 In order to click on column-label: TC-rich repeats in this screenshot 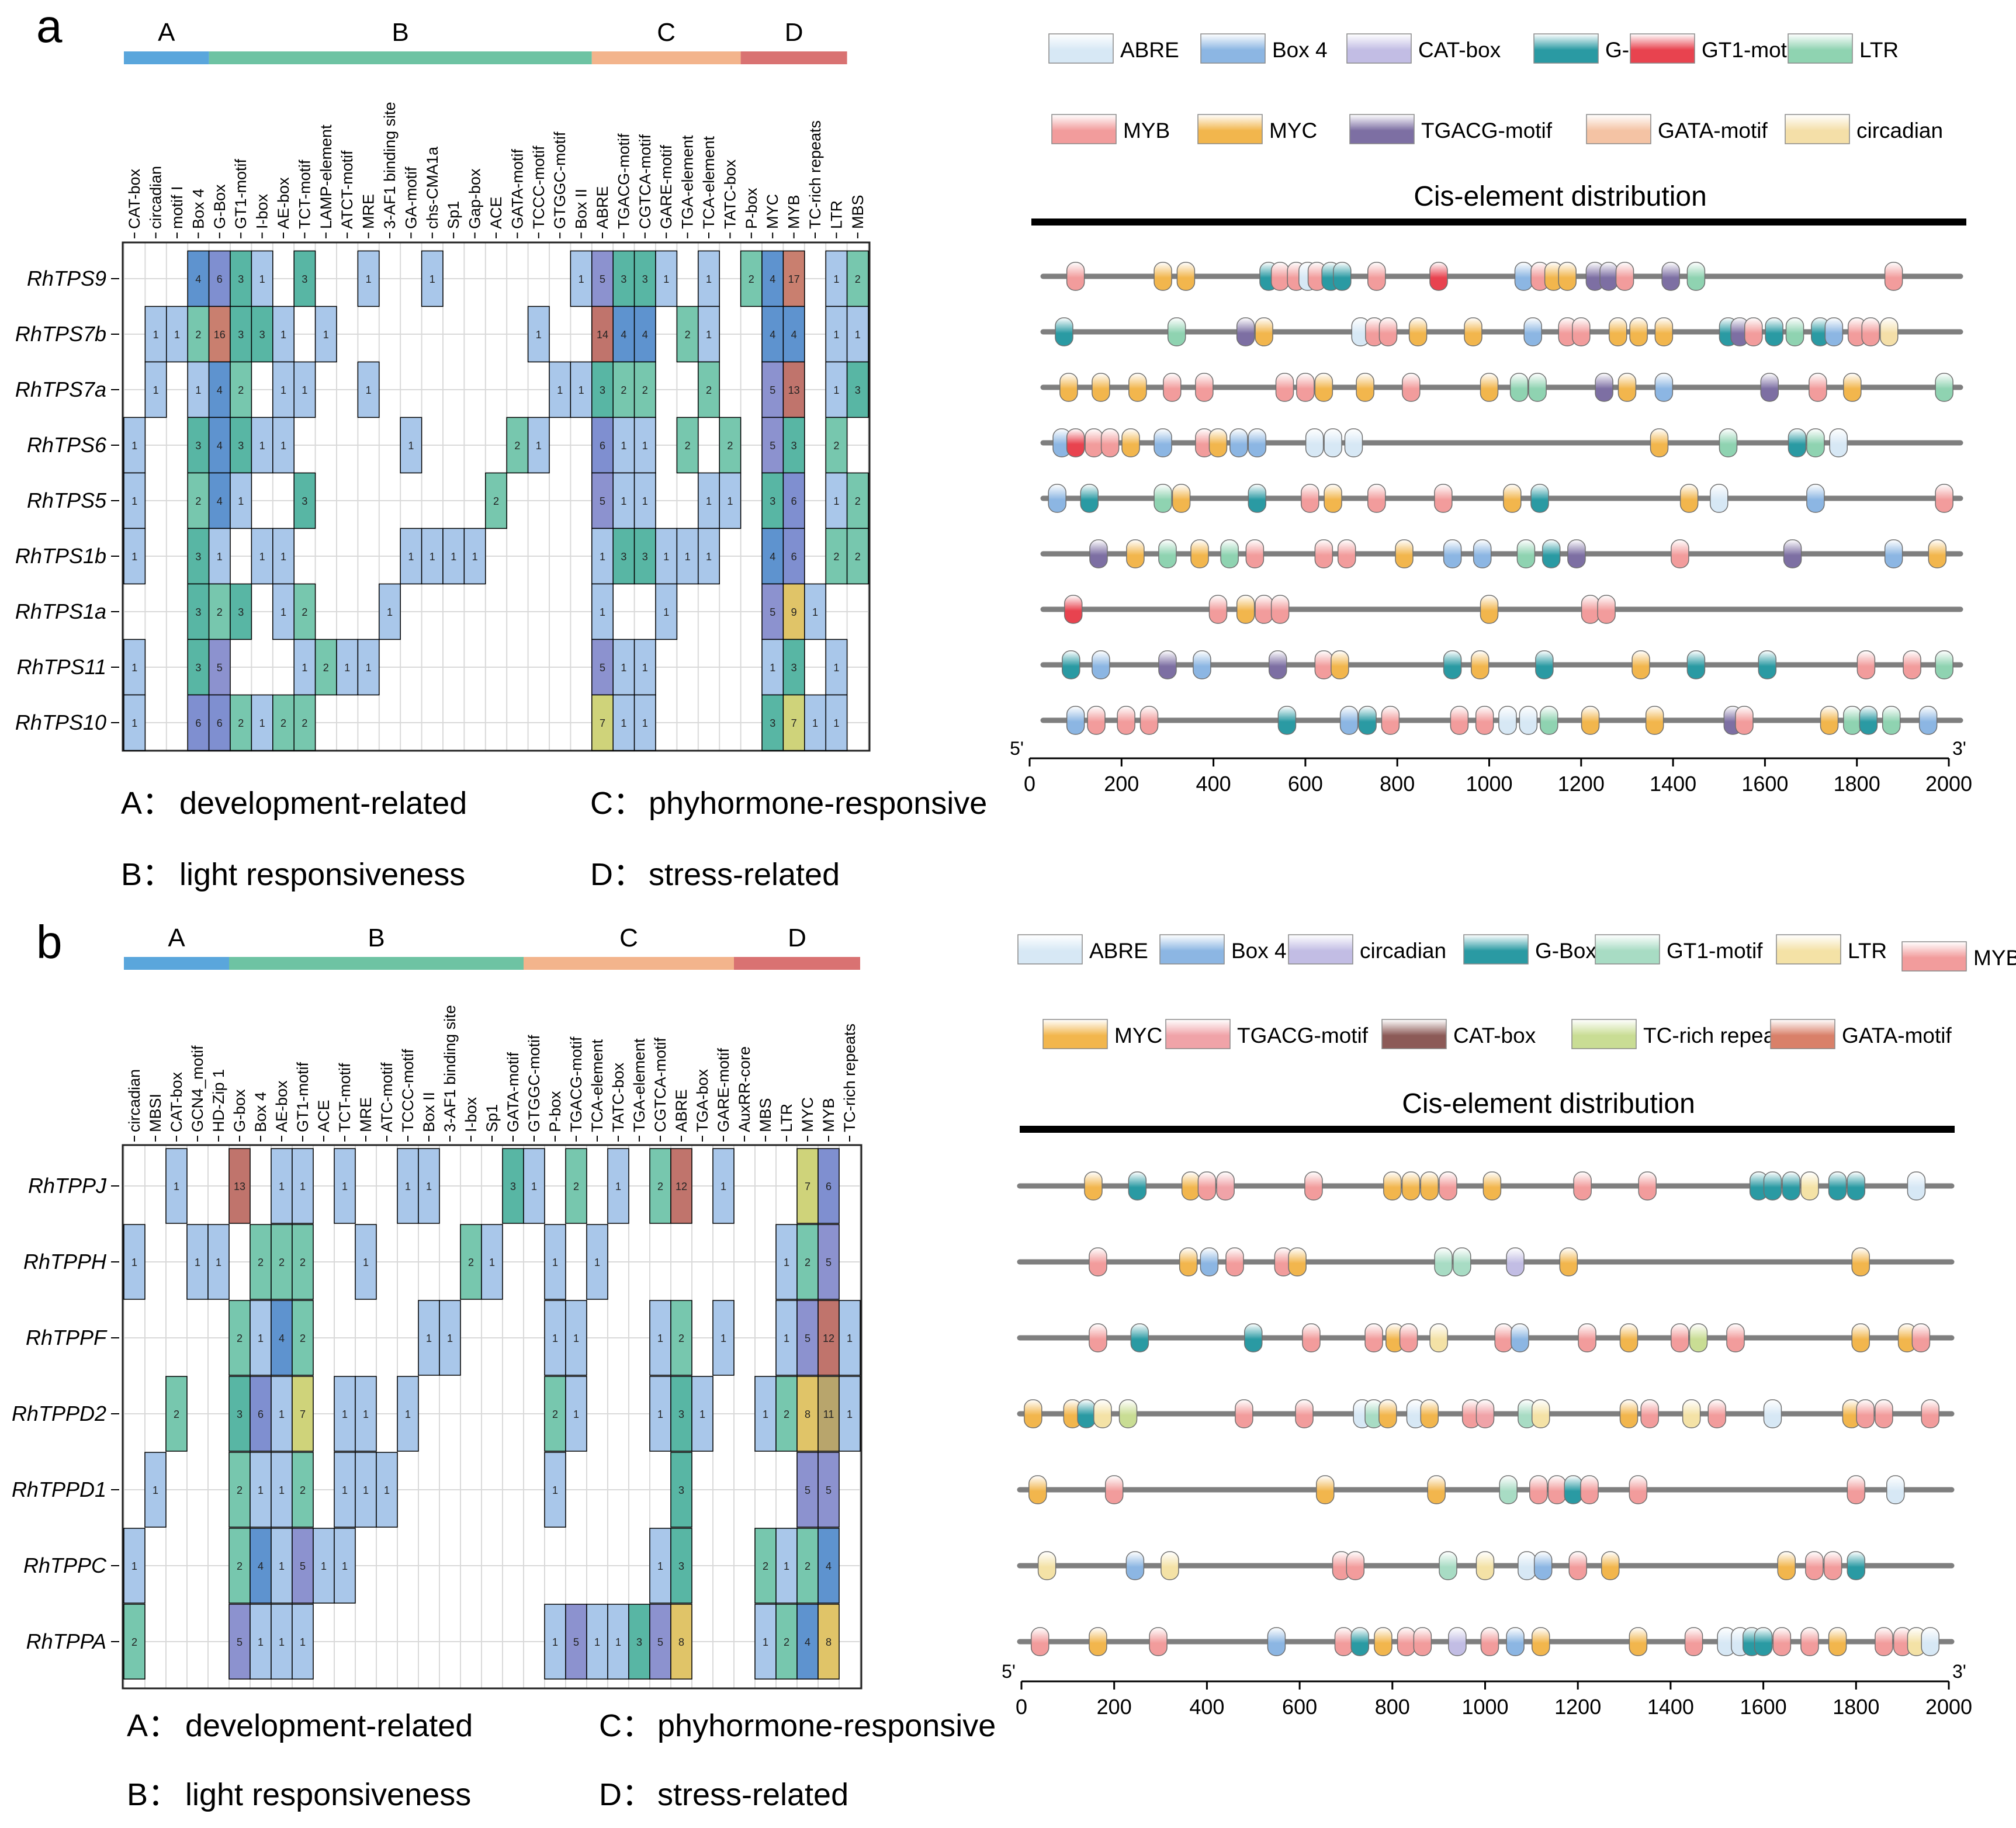, I will do `click(815, 174)`.